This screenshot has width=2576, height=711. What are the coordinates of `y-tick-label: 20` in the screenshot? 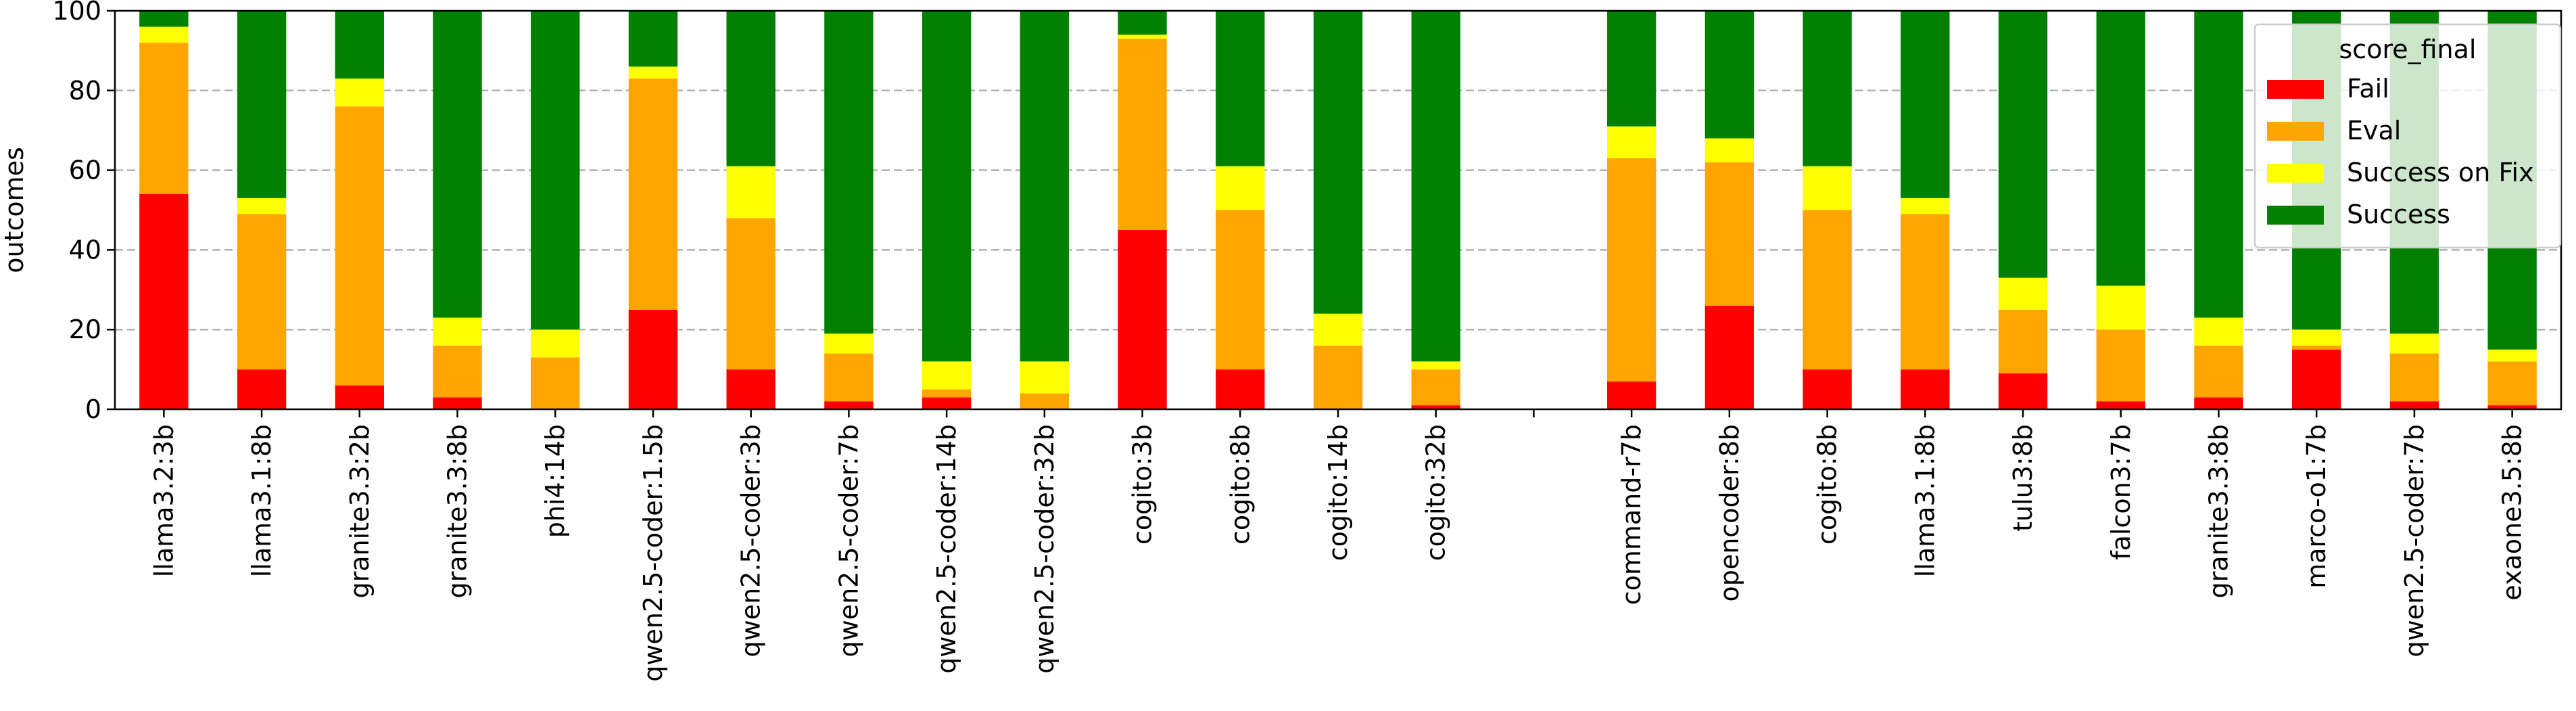 It's located at (85, 329).